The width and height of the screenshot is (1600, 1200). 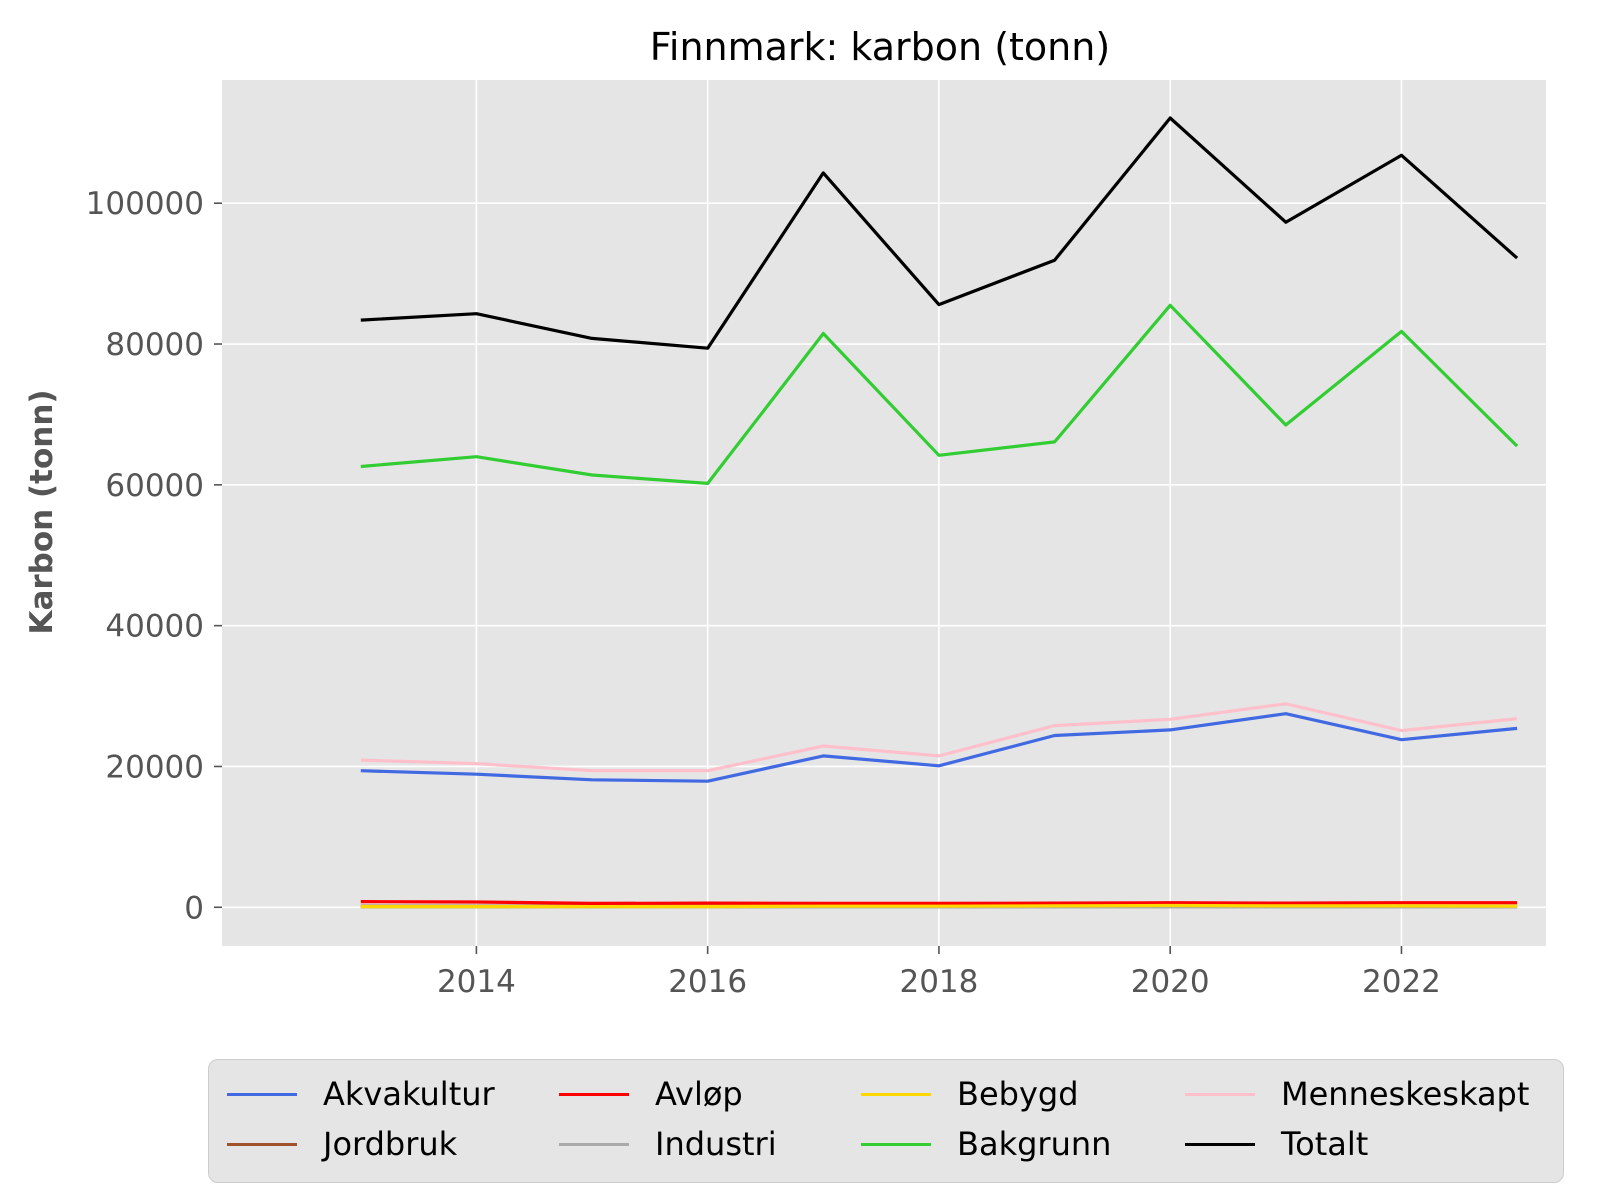 What do you see at coordinates (154, 345) in the screenshot?
I see `y-tick-label: 80000` at bounding box center [154, 345].